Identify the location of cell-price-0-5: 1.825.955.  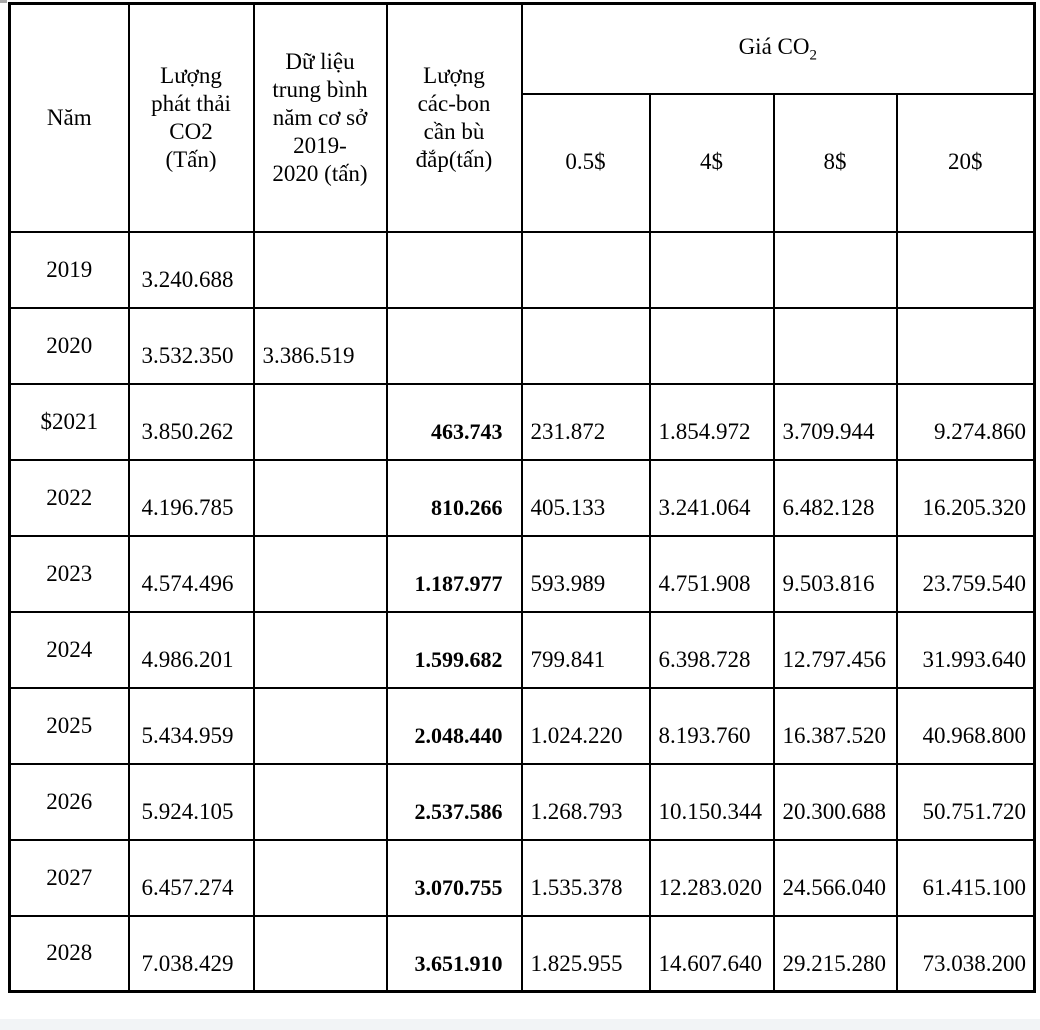
(585, 953).